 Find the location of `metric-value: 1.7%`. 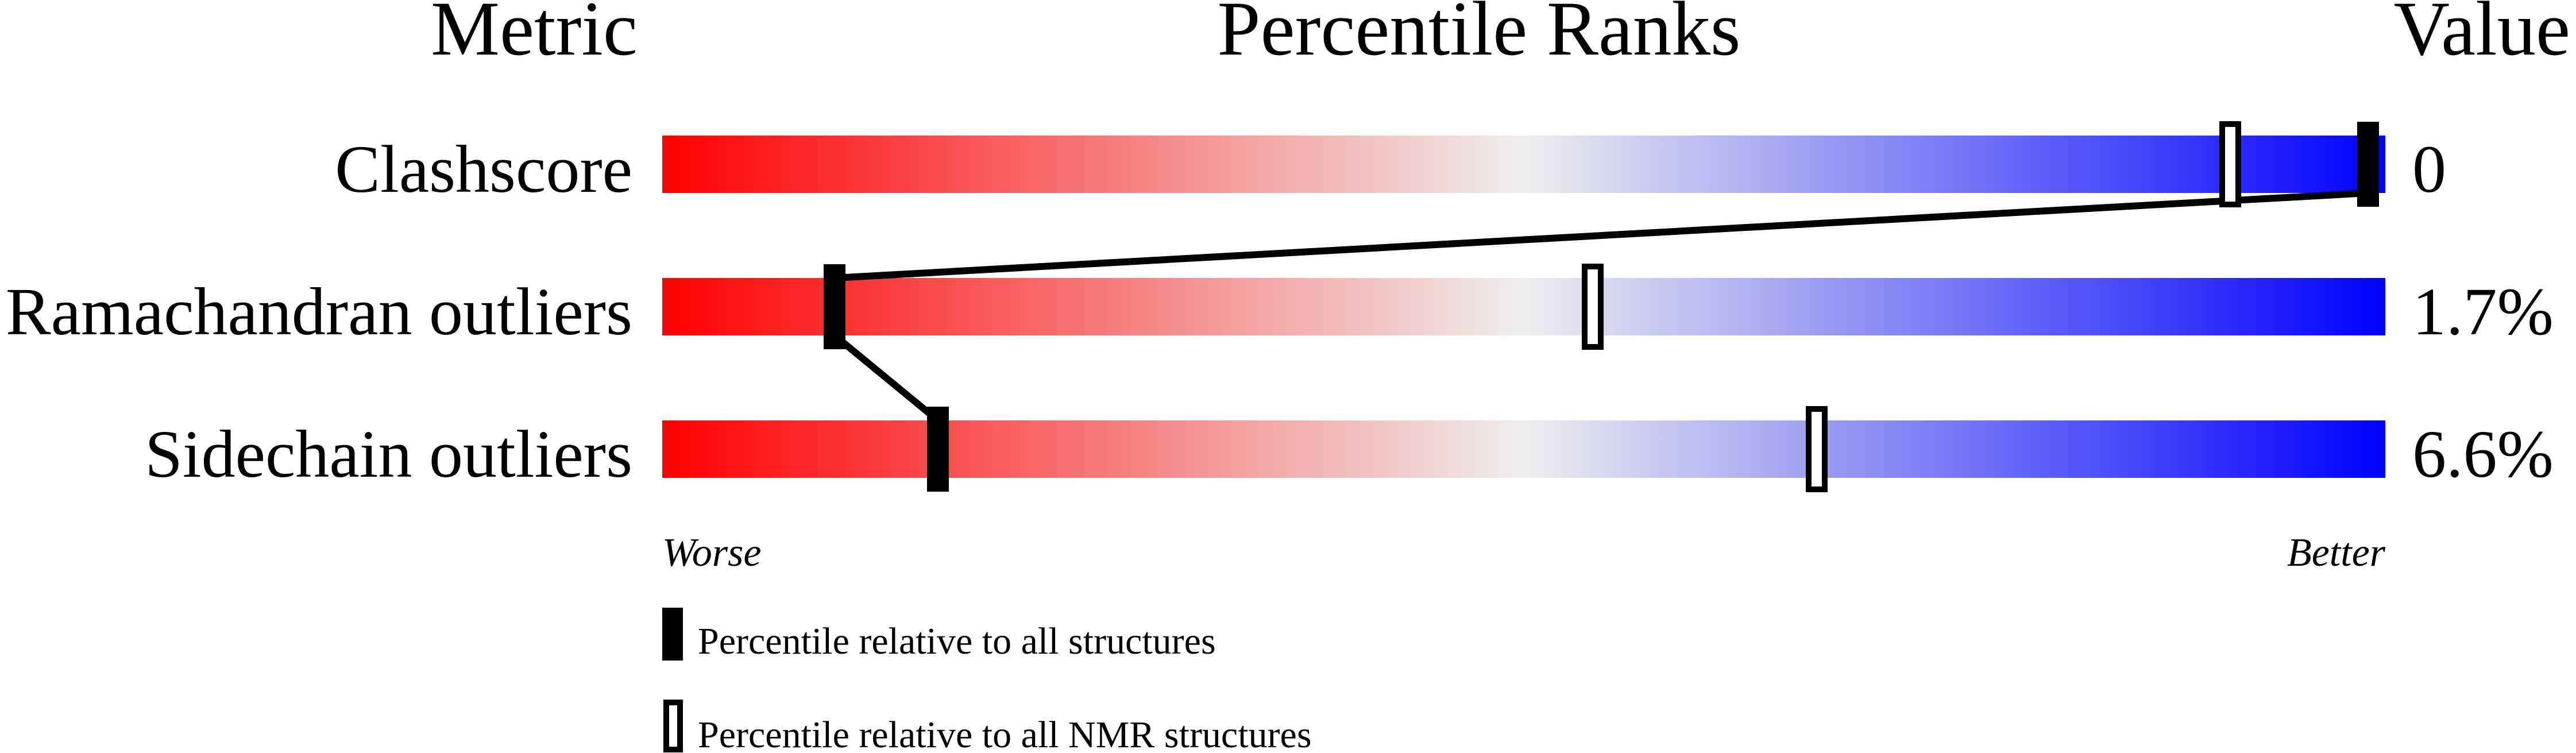

metric-value: 1.7% is located at coordinates (2483, 312).